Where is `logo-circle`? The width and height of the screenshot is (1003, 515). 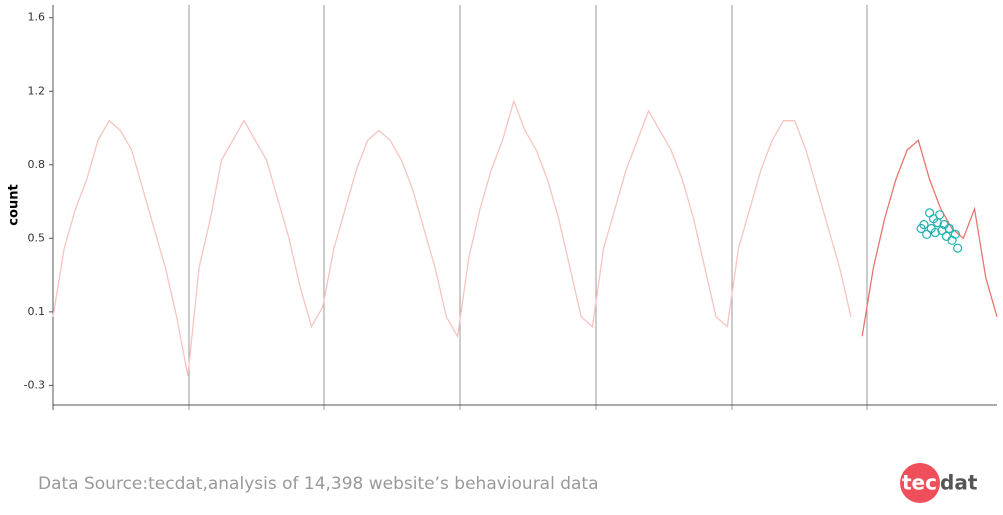
logo-circle is located at coordinates (920, 483).